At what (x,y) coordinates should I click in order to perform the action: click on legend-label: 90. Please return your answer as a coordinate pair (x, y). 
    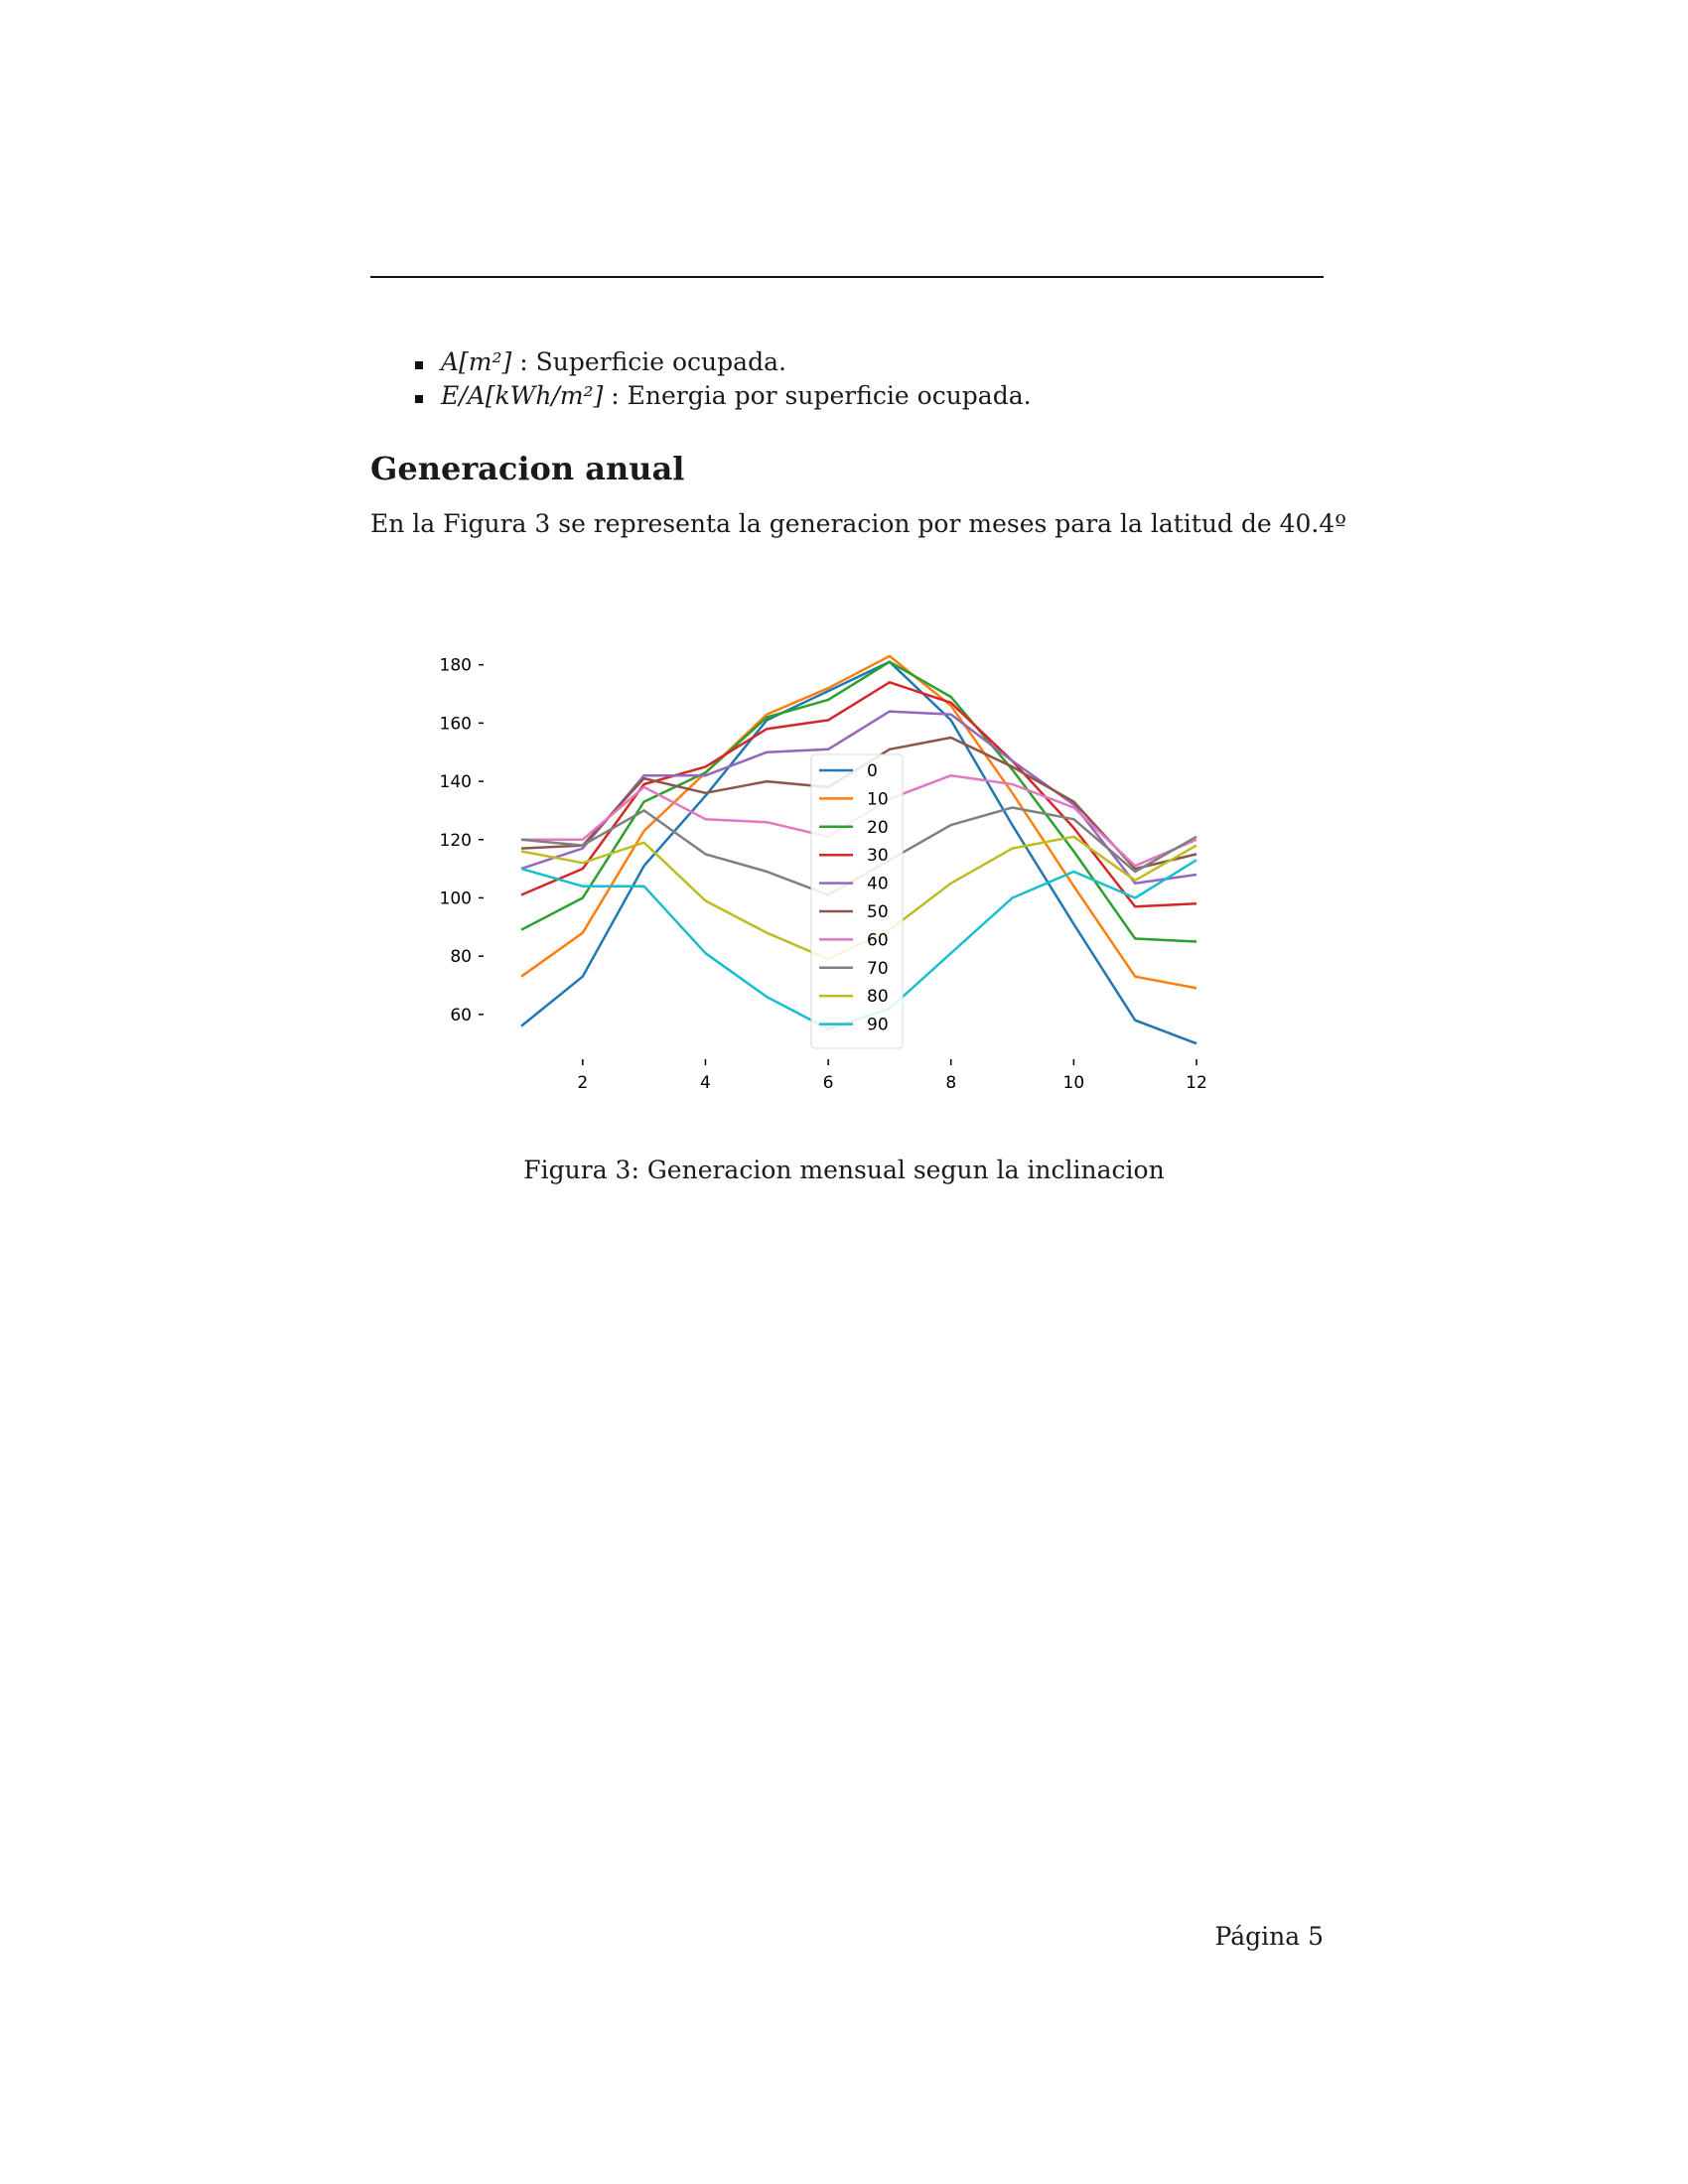
    Looking at the image, I should click on (878, 1025).